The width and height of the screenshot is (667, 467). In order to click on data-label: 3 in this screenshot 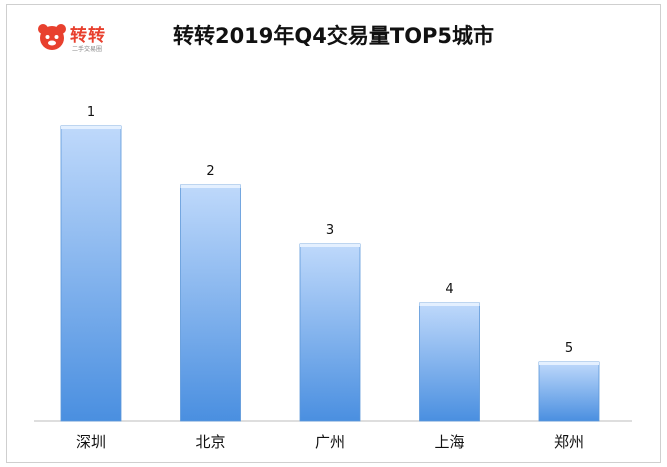, I will do `click(330, 230)`.